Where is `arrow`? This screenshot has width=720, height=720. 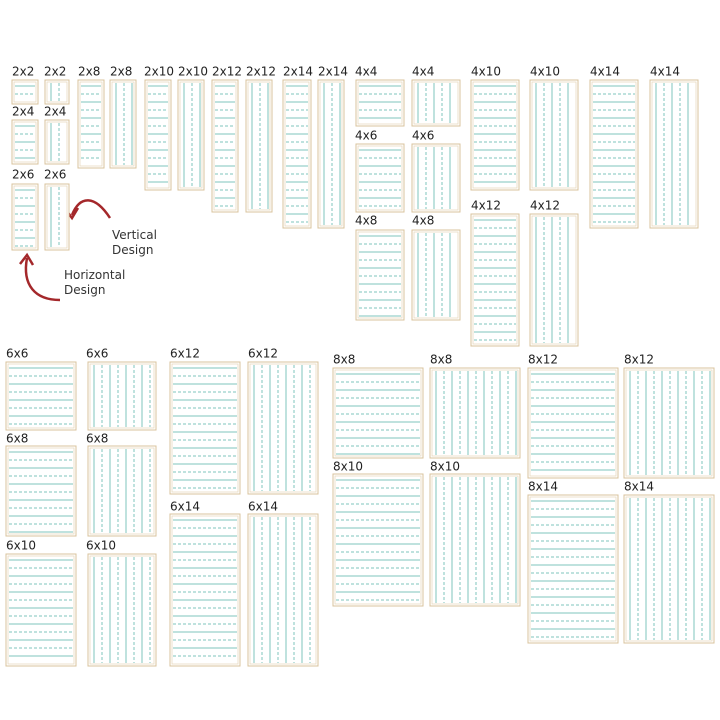 arrow is located at coordinates (91, 209).